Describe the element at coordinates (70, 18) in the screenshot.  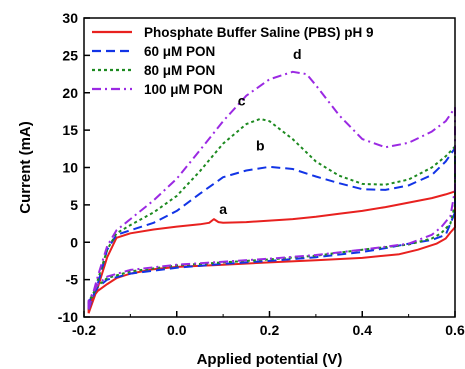
I see `y-tick-label: 30` at that location.